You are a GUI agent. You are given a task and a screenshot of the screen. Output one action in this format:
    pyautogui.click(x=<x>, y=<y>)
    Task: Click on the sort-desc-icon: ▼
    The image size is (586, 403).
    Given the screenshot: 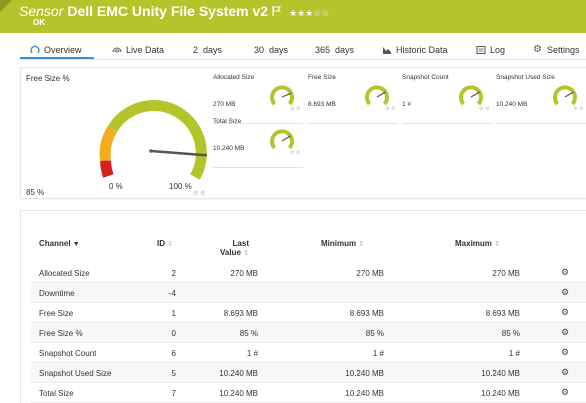 What is the action you would take?
    pyautogui.click(x=76, y=244)
    